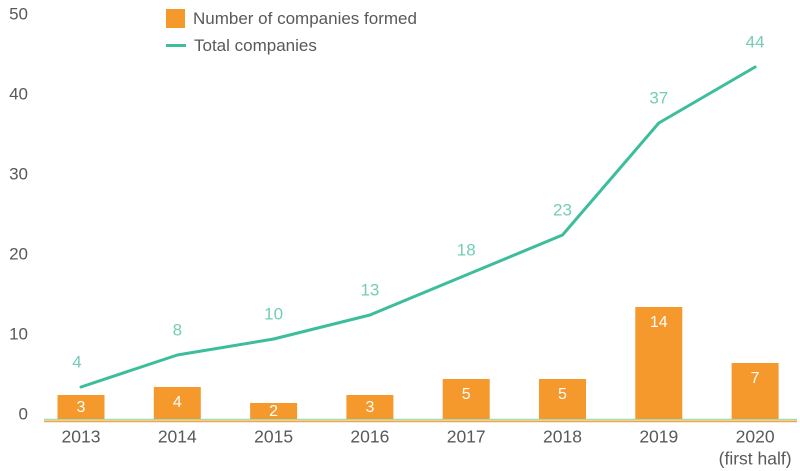 Image resolution: width=800 pixels, height=471 pixels. I want to click on legend-item-total-companies: Total companies, so click(291, 45).